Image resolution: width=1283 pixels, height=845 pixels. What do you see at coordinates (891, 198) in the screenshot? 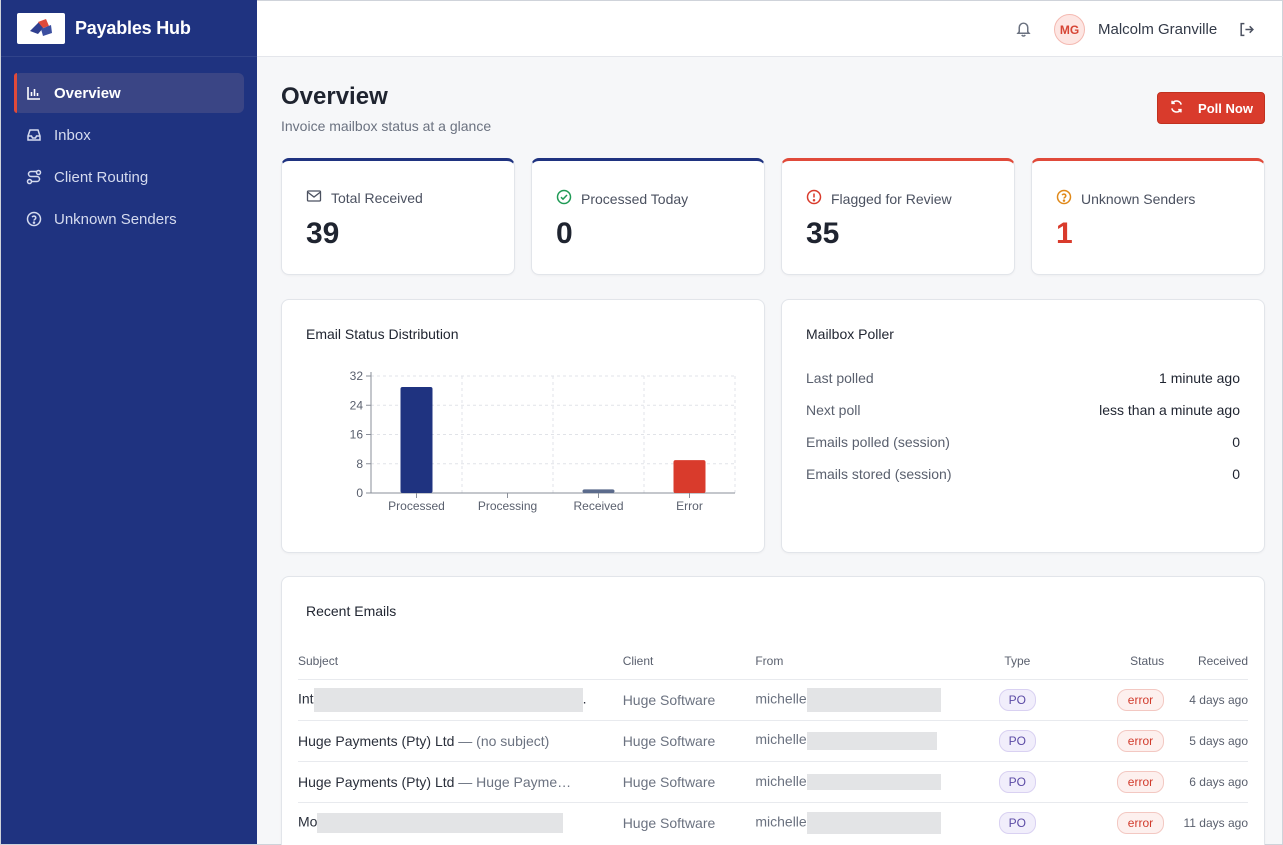
I see `stat-label: Flagged for Review` at bounding box center [891, 198].